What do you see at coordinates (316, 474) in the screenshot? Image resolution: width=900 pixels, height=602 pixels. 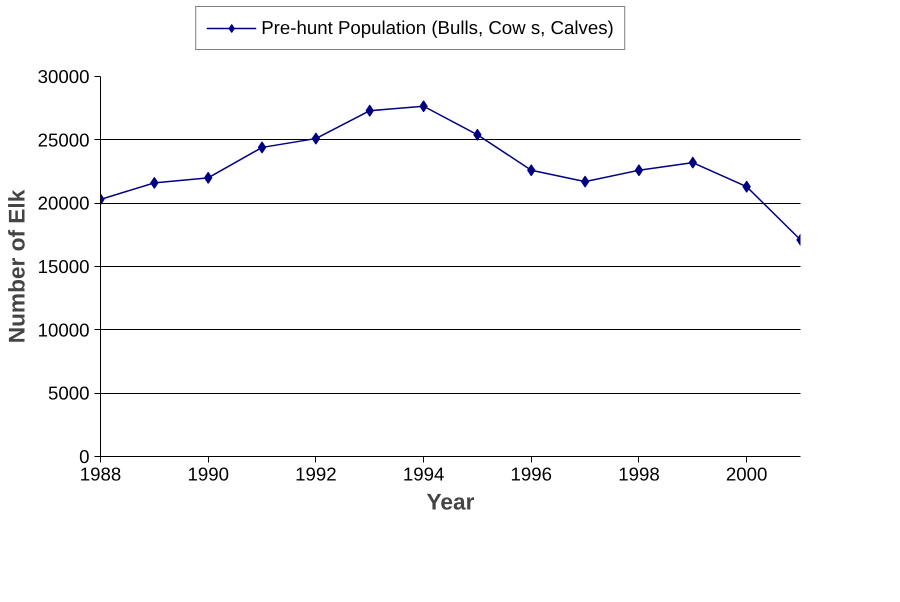 I see `x-tick-label: 1992` at bounding box center [316, 474].